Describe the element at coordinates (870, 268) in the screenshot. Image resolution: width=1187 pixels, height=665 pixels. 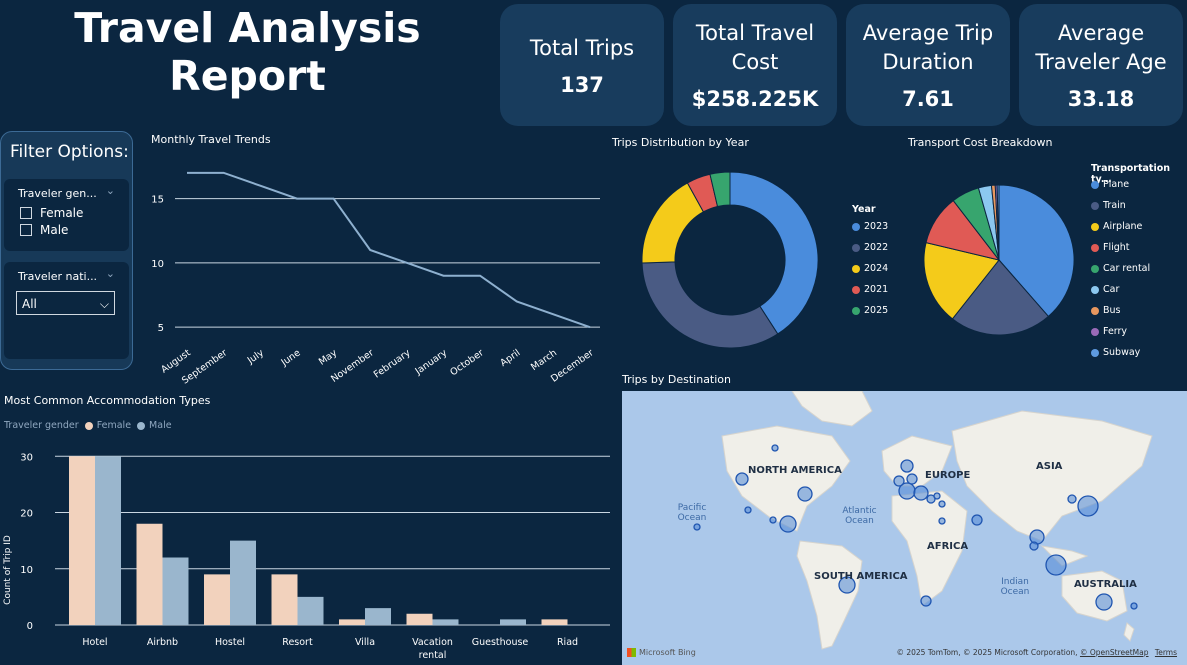
I see `legend-item: 2024` at that location.